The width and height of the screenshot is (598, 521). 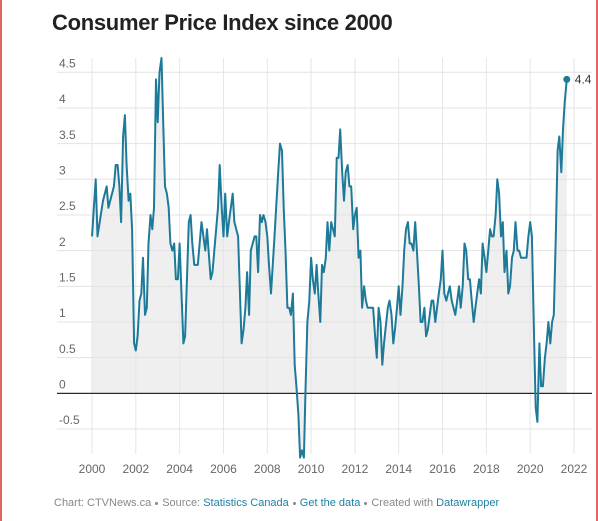 What do you see at coordinates (69, 420) in the screenshot?
I see `y-tick-label: -0.5` at bounding box center [69, 420].